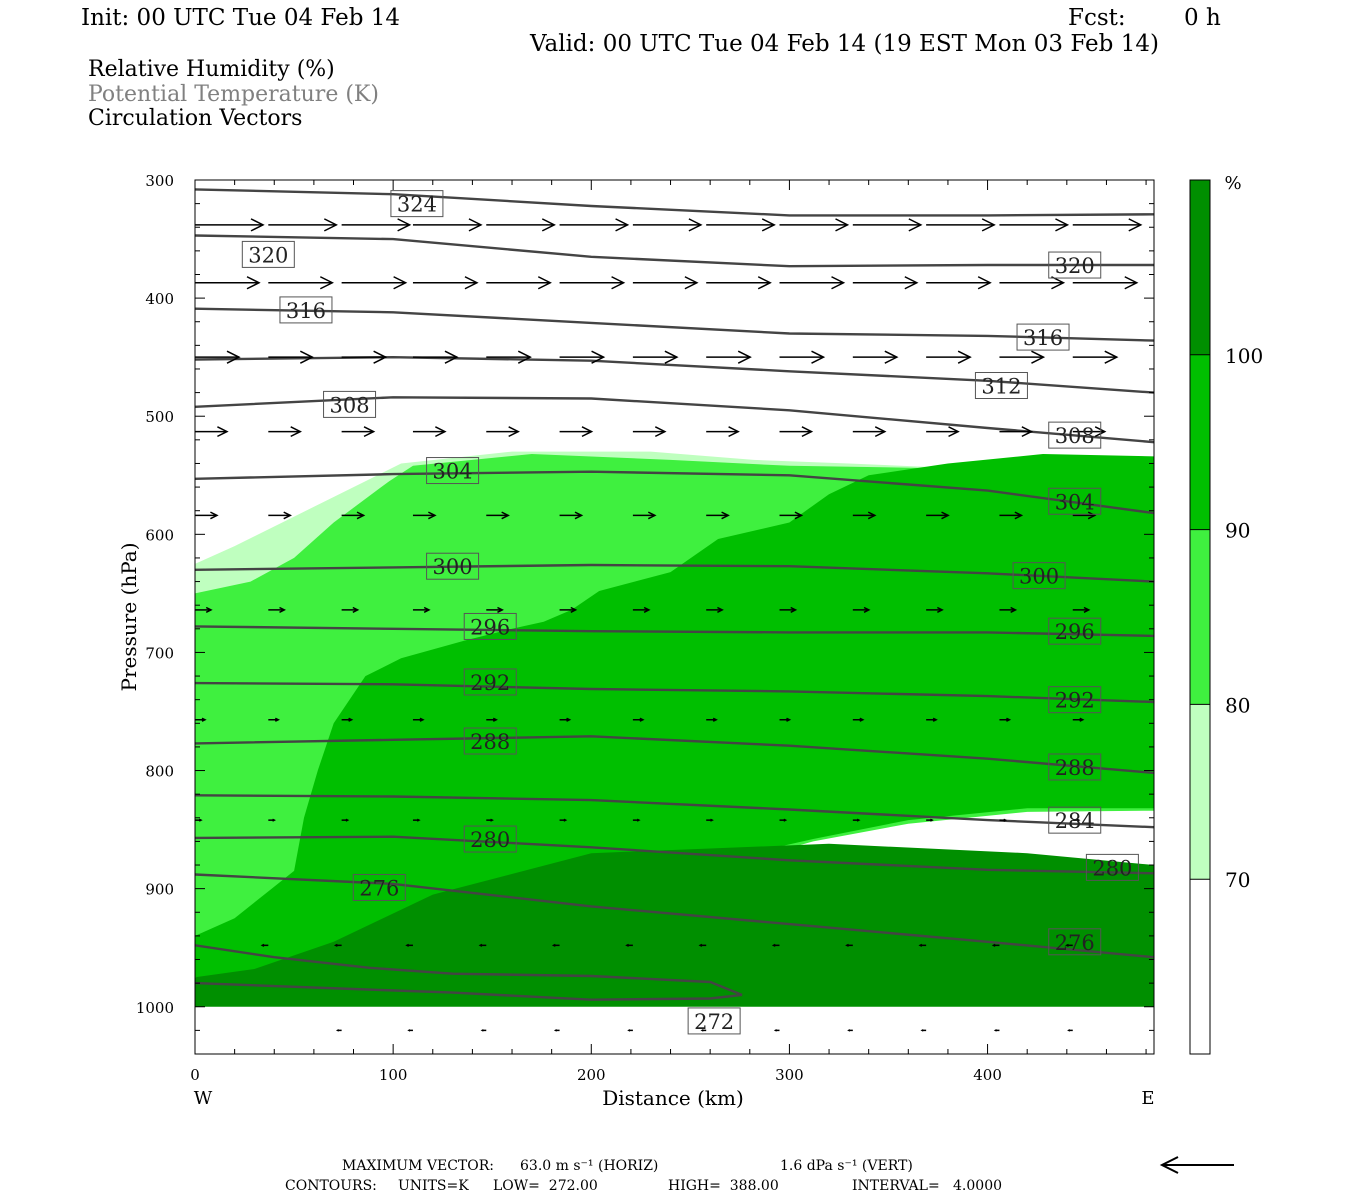  Describe the element at coordinates (1232, 183) in the screenshot. I see `colorbar-unit: %` at that location.